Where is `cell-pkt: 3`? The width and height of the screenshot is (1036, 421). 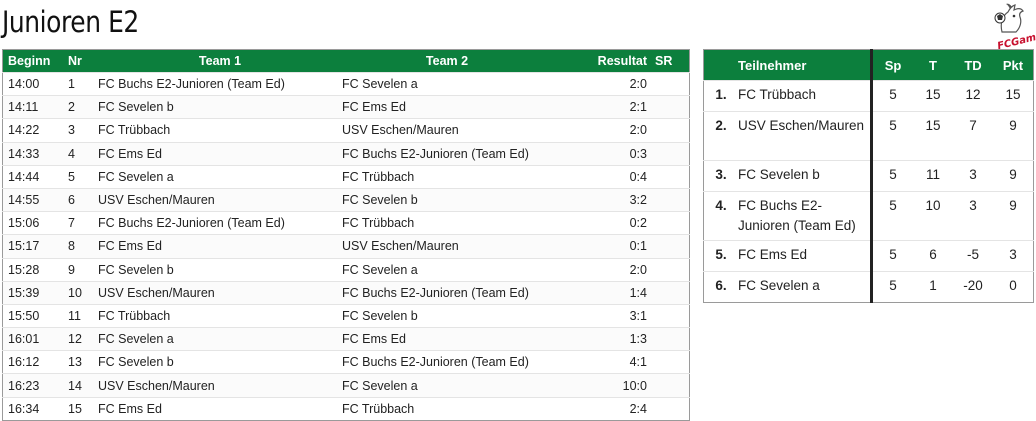 cell-pkt: 3 is located at coordinates (1013, 256).